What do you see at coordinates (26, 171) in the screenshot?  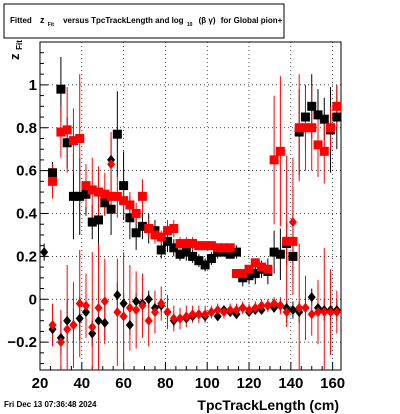 I see `y-tick-label: 0.6` at bounding box center [26, 171].